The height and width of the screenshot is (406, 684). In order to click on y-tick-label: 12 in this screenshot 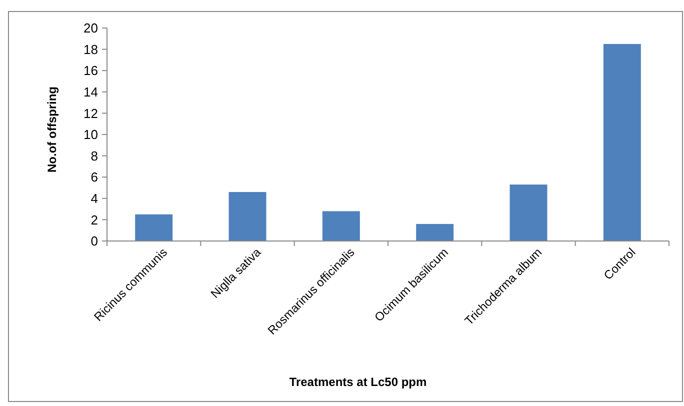, I will do `click(91, 113)`.